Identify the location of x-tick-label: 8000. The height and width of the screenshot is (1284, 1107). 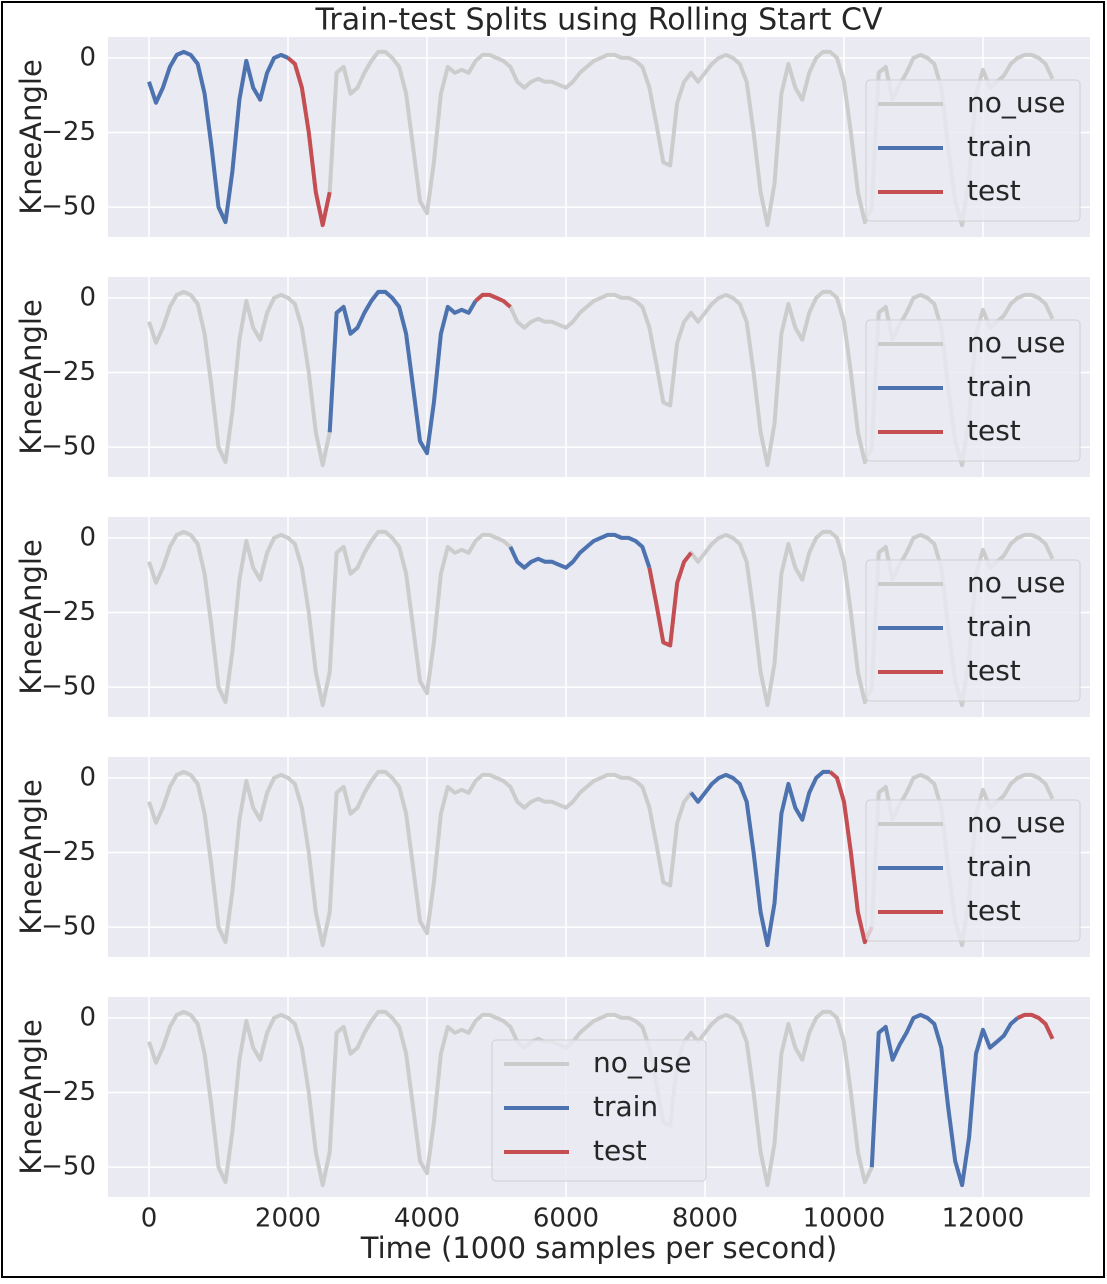
(705, 1219).